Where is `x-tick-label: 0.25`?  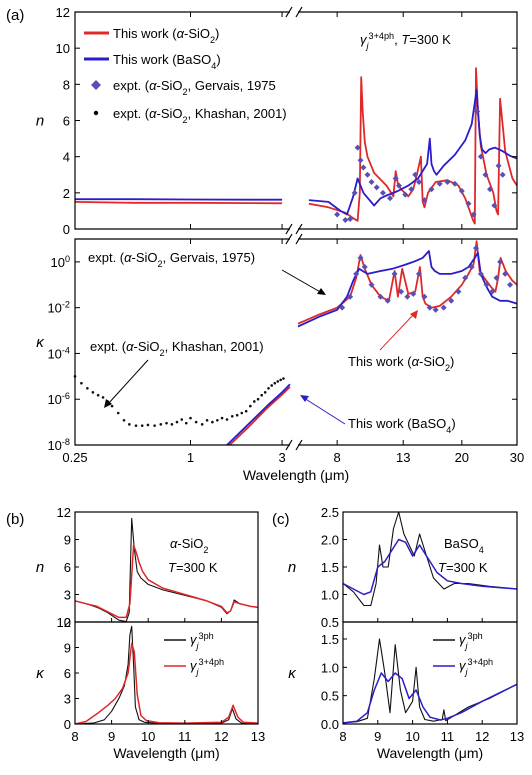 x-tick-label: 0.25 is located at coordinates (74, 457).